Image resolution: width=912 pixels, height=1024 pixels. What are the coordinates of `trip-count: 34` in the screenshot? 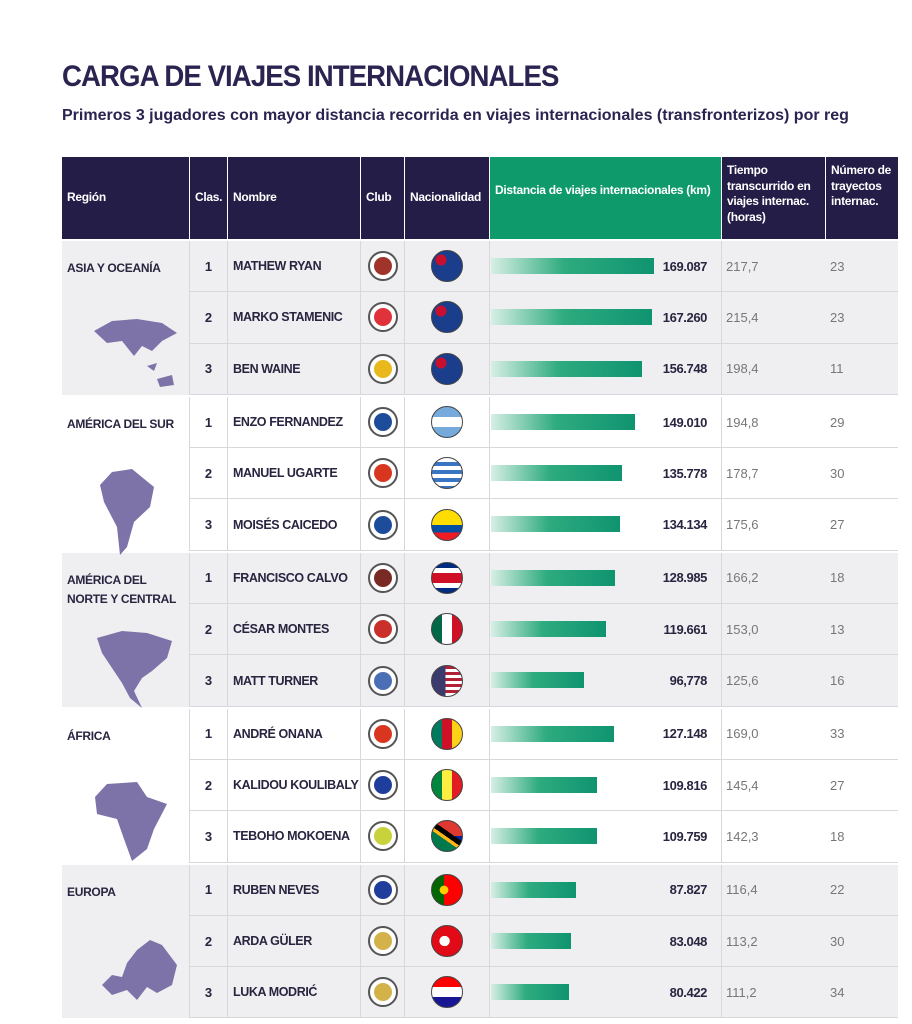 It's located at (837, 992).